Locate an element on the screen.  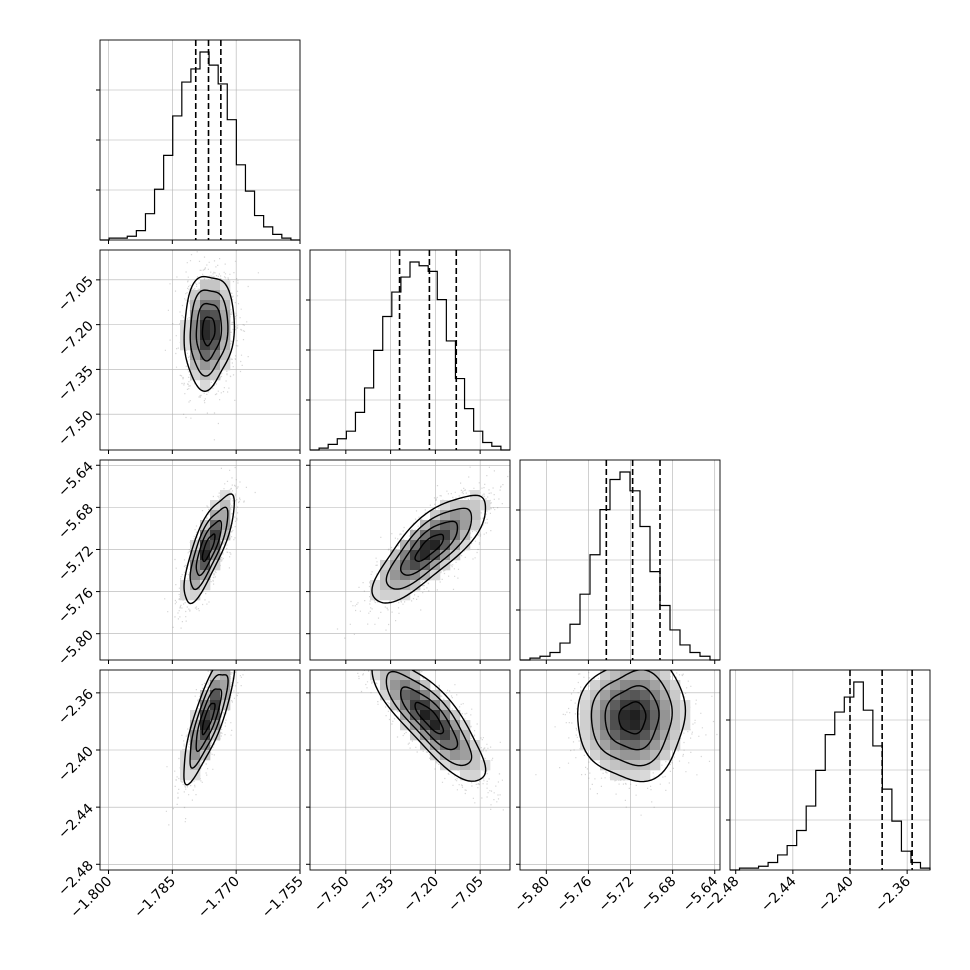
x-tick-label: −7.20 is located at coordinates (422, 895).